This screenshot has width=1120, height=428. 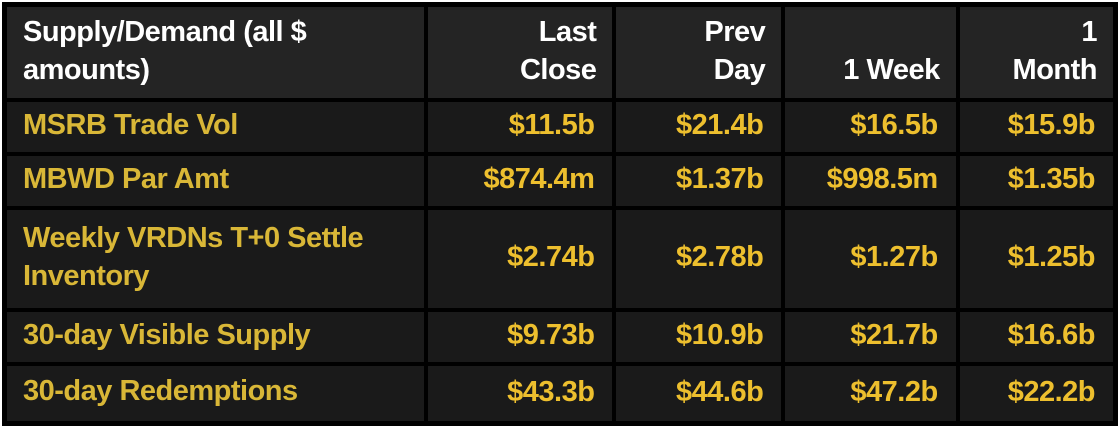 I want to click on cell-value: $16.5b, so click(x=870, y=126).